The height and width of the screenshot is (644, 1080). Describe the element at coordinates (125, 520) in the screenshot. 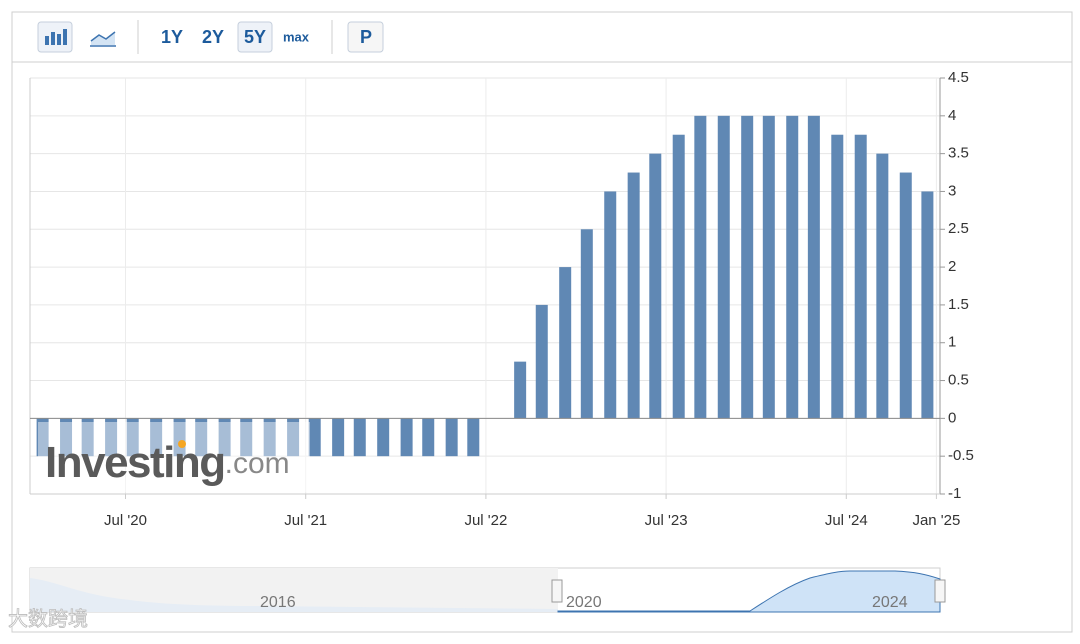

I see `x-tick-label: Jul '20` at that location.